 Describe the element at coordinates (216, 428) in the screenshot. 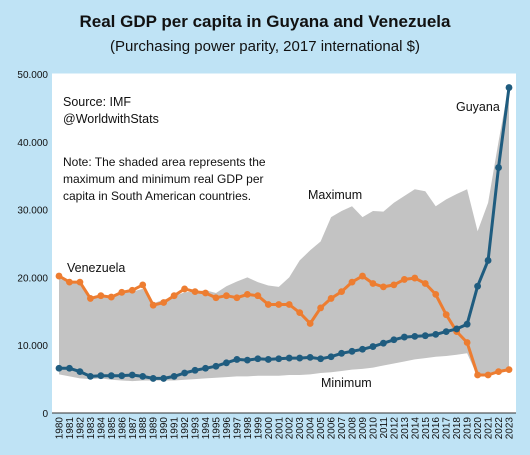

I see `x-tick-label: 1995` at that location.